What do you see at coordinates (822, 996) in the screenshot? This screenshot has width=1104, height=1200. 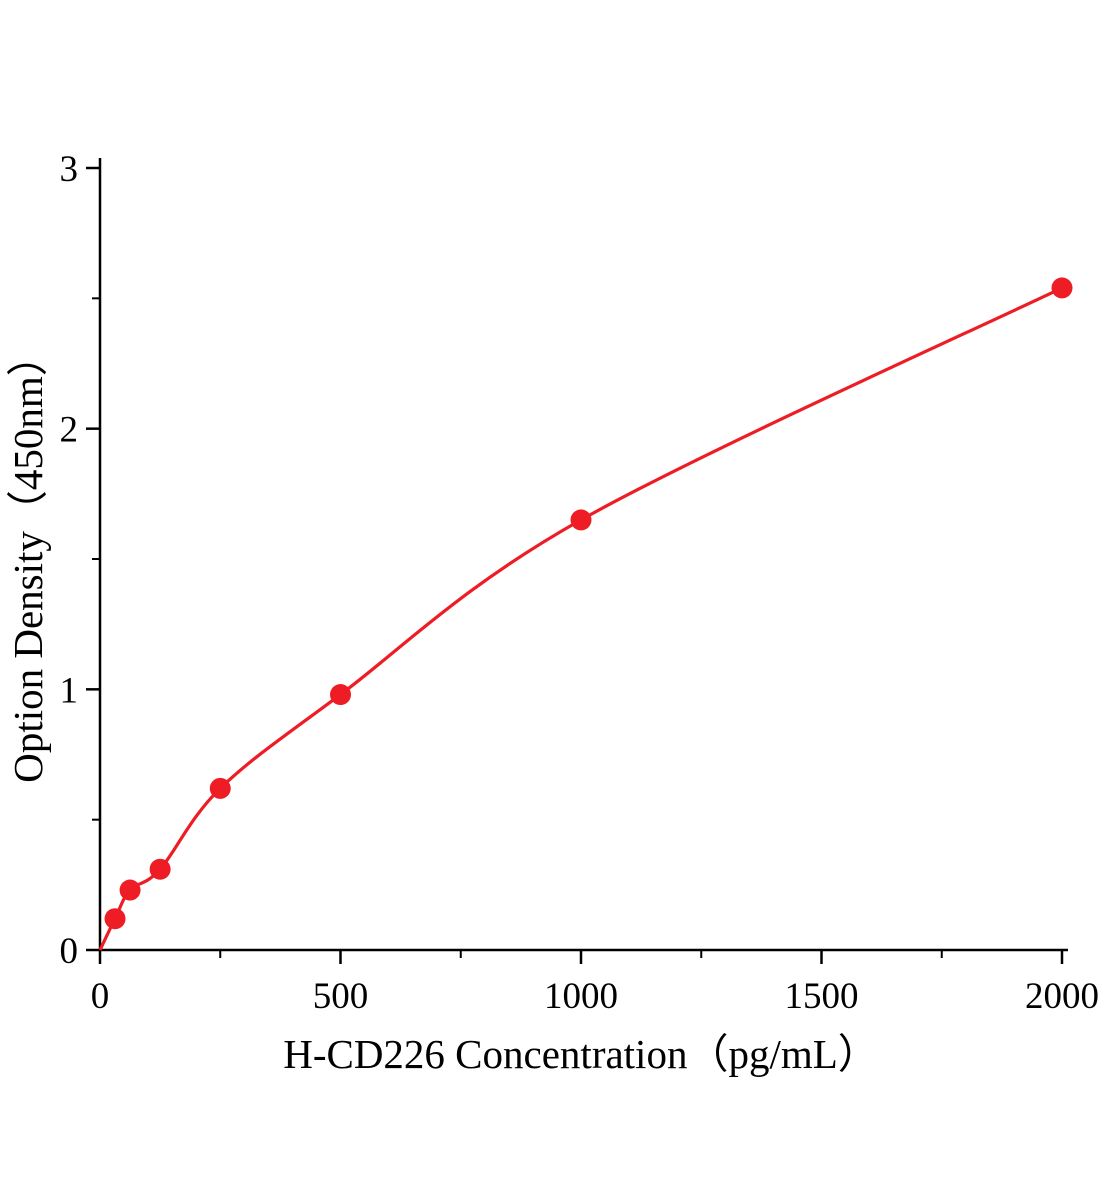 I see `x-tick-label: 1500` at bounding box center [822, 996].